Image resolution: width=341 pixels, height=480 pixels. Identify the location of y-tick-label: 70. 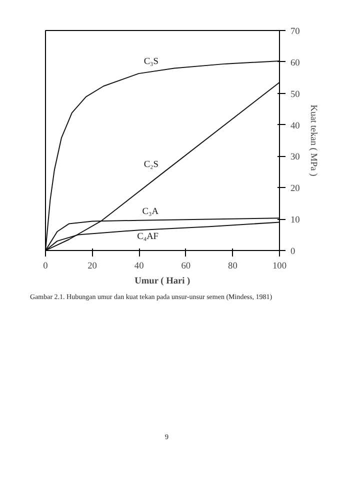
(295, 32).